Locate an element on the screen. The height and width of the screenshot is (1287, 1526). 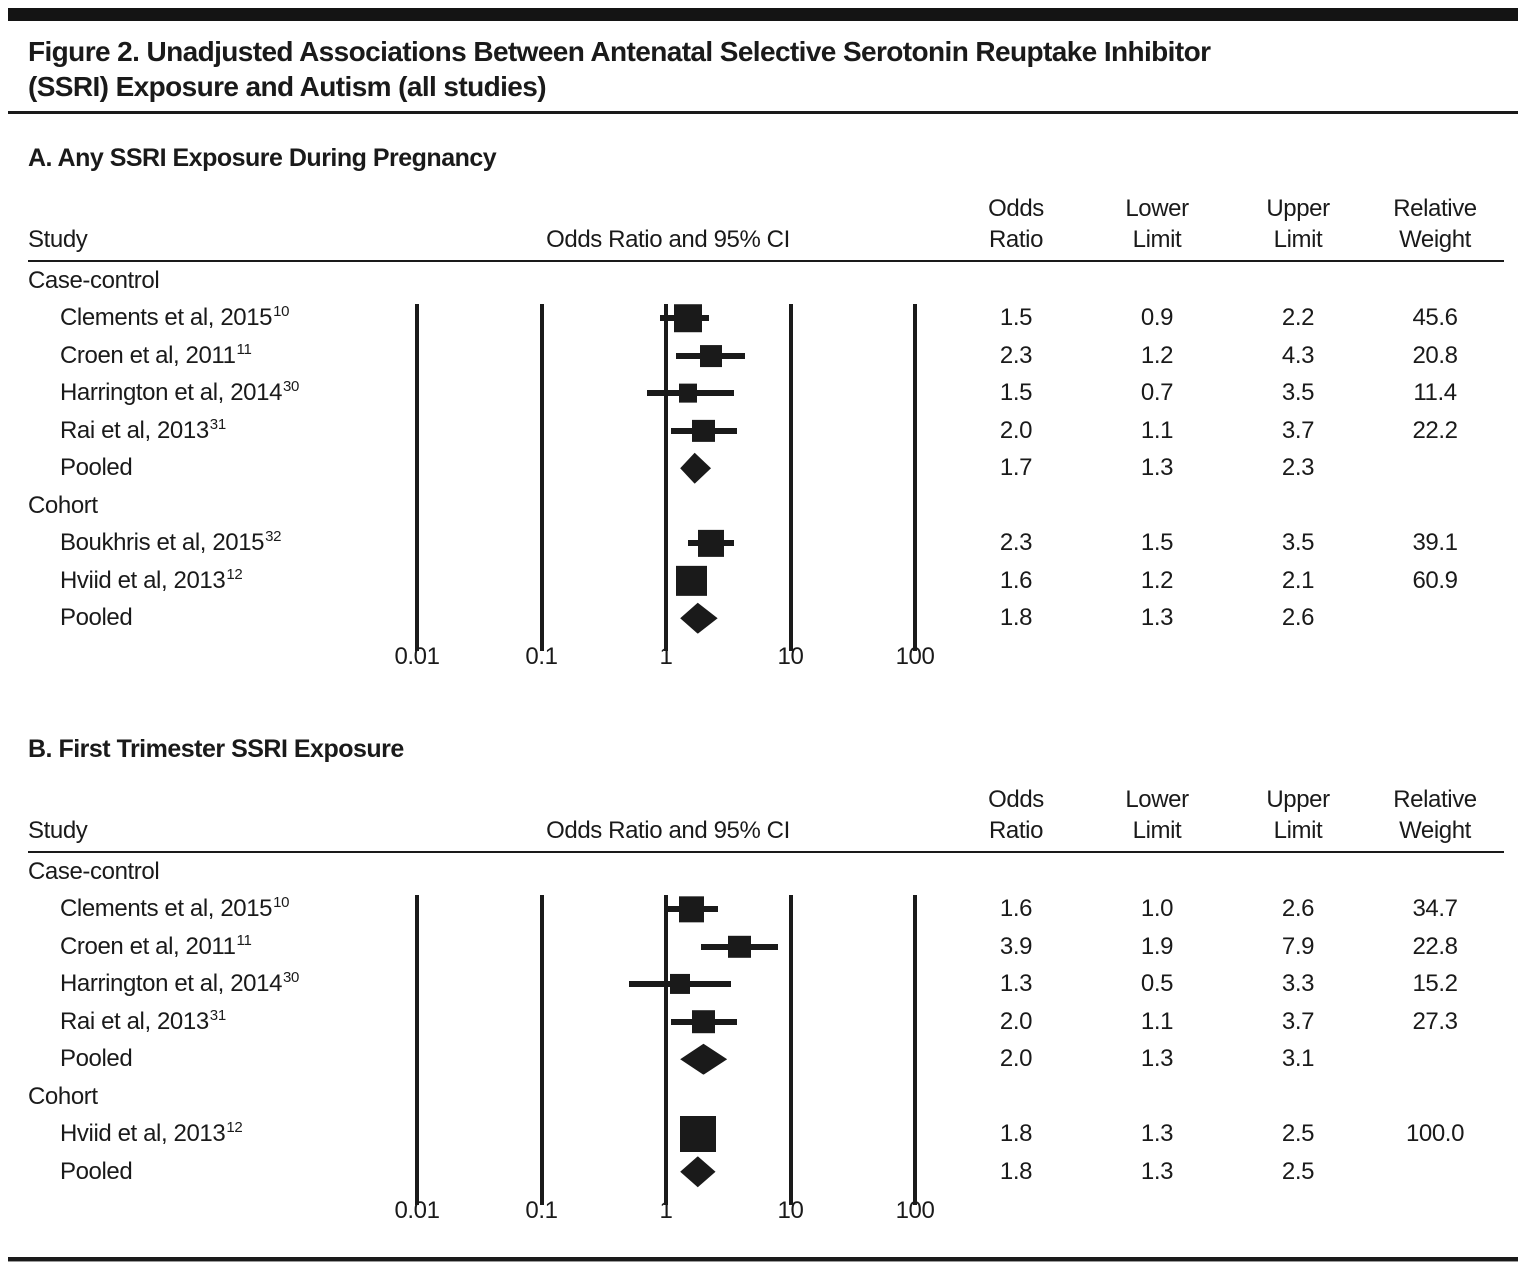
col-header-relative-weight: Relative Weight is located at coordinates (1435, 815).